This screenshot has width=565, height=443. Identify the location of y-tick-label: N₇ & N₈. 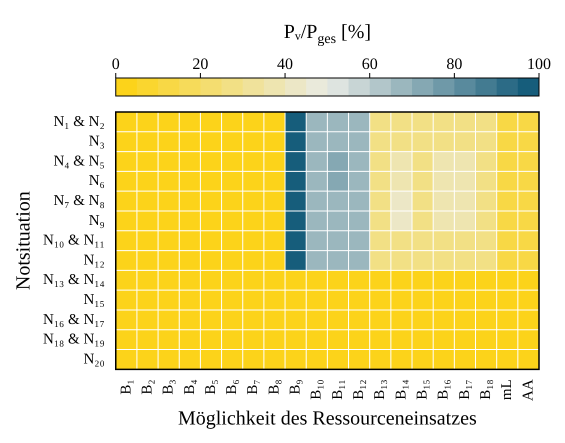
(79, 201).